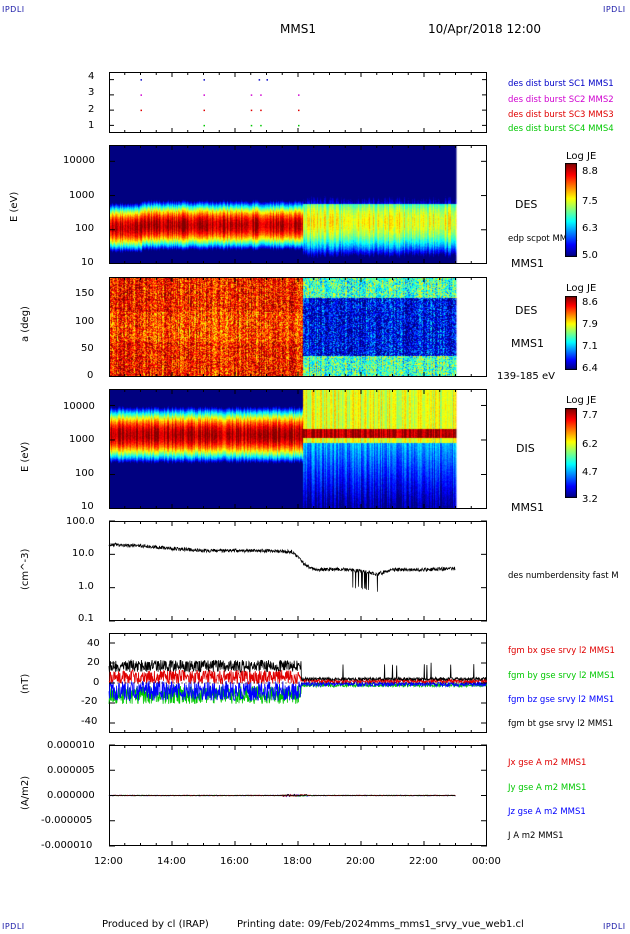  Describe the element at coordinates (85, 228) in the screenshot. I see `des-energy-ytick: 100` at that location.